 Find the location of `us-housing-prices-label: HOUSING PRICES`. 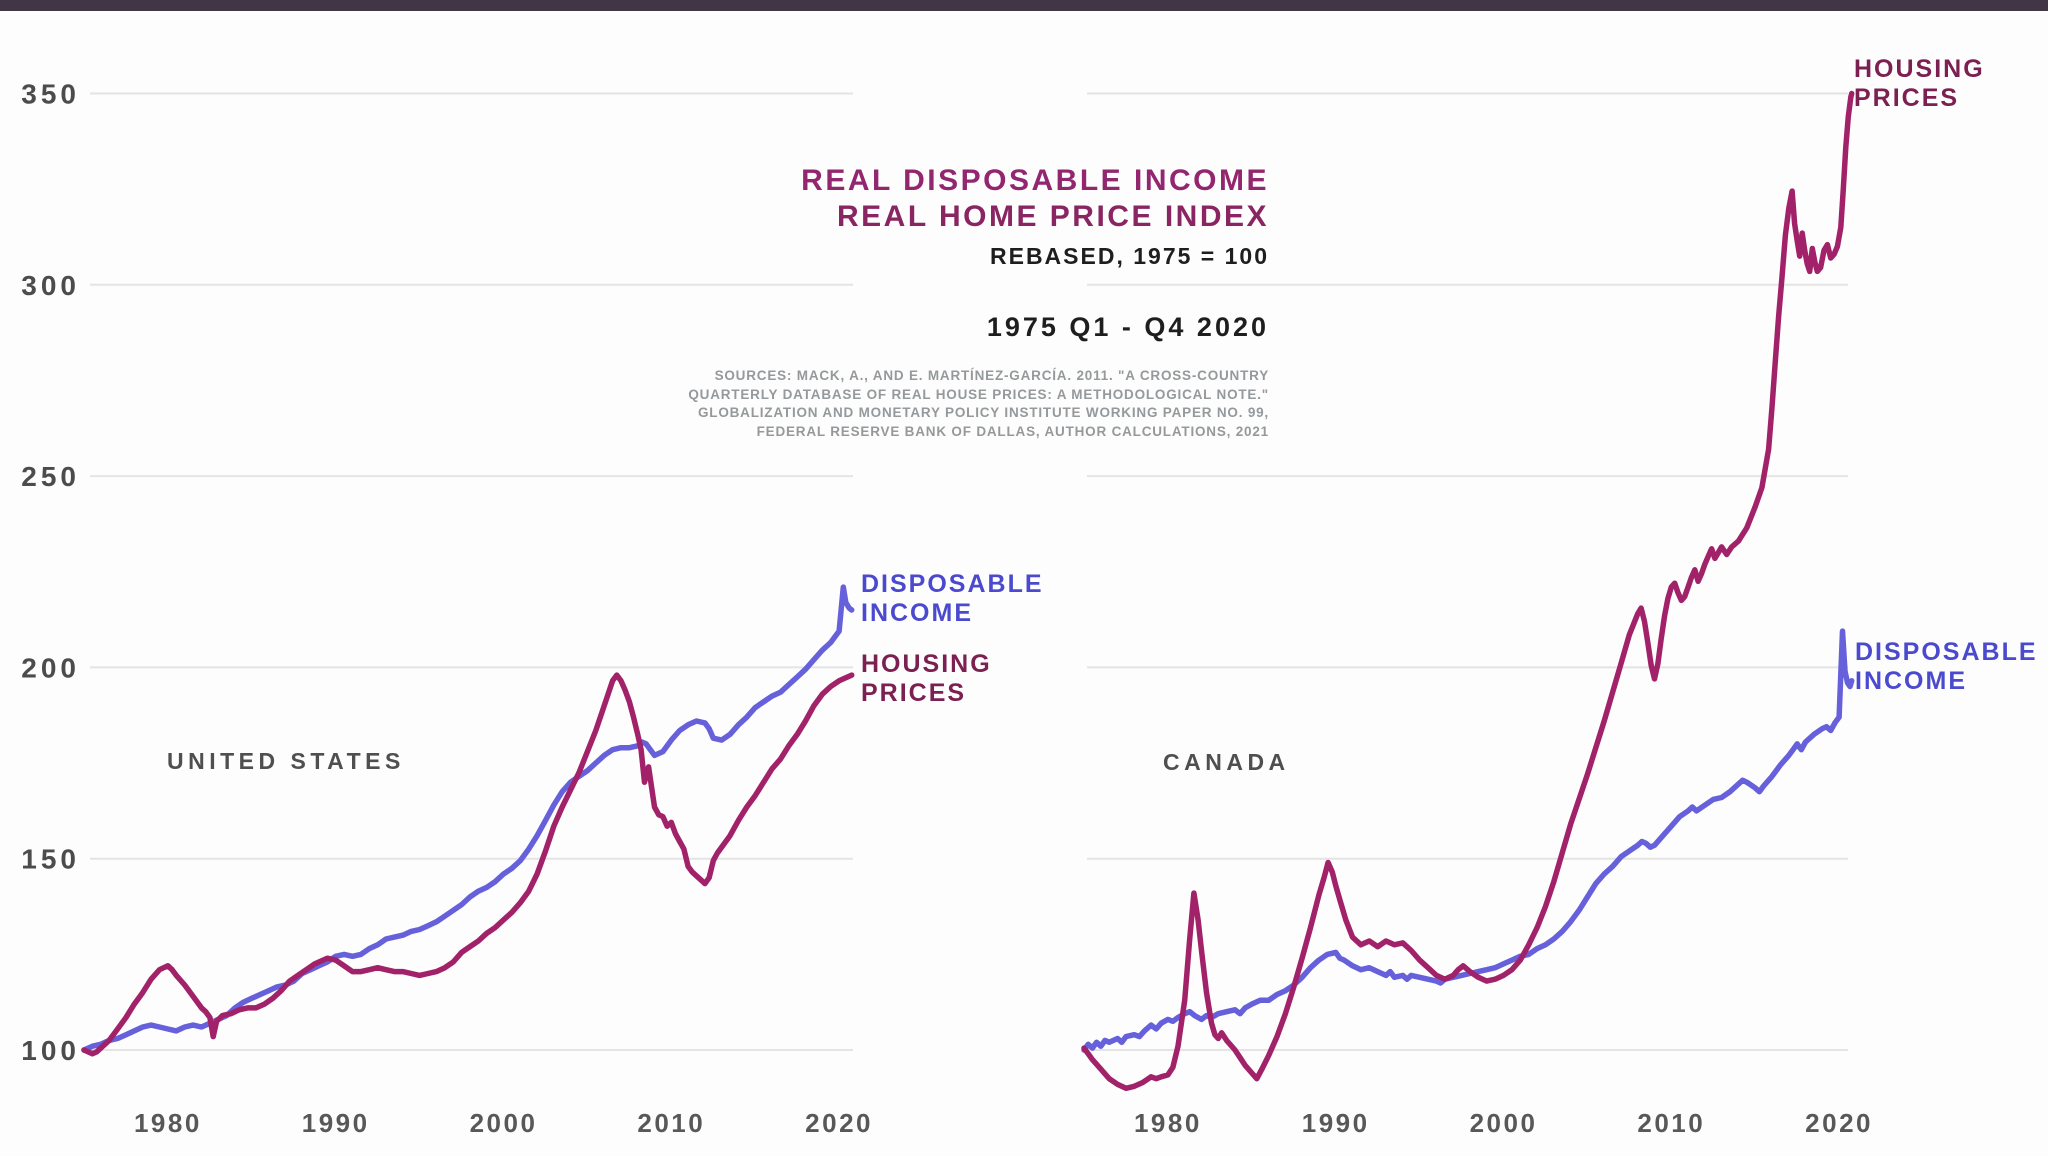

us-housing-prices-label: HOUSING PRICES is located at coordinates (926, 679).